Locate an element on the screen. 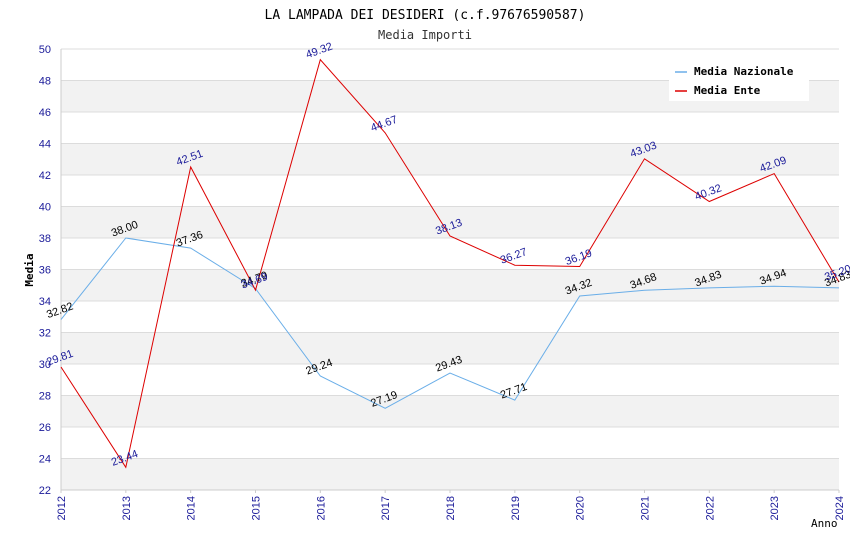 The height and width of the screenshot is (550, 850). x-tick-label: 2012 is located at coordinates (62, 508).